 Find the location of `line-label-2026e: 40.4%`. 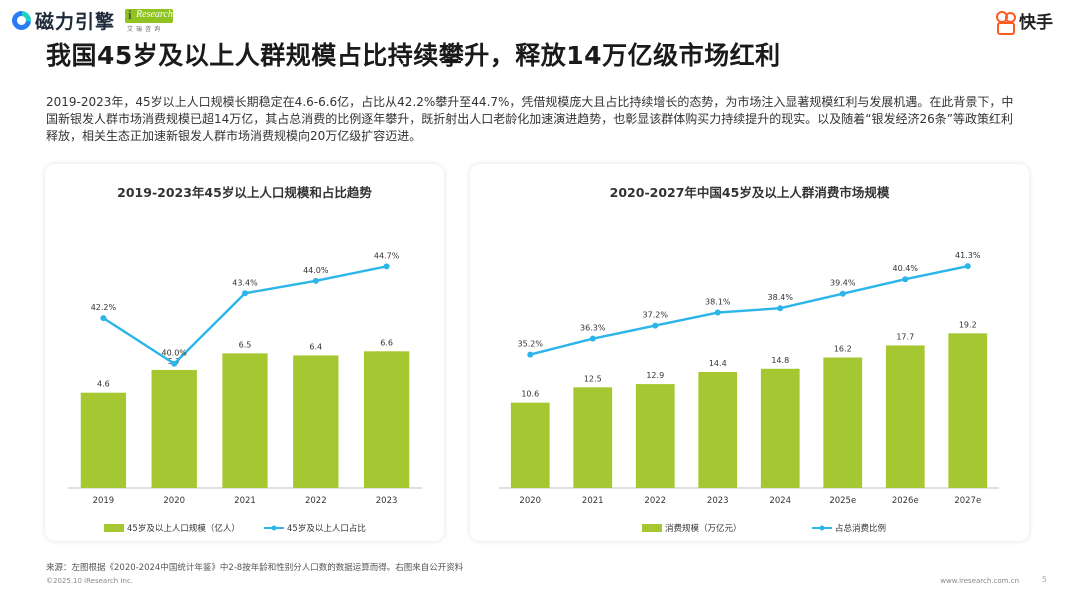

line-label-2026e: 40.4% is located at coordinates (906, 268).